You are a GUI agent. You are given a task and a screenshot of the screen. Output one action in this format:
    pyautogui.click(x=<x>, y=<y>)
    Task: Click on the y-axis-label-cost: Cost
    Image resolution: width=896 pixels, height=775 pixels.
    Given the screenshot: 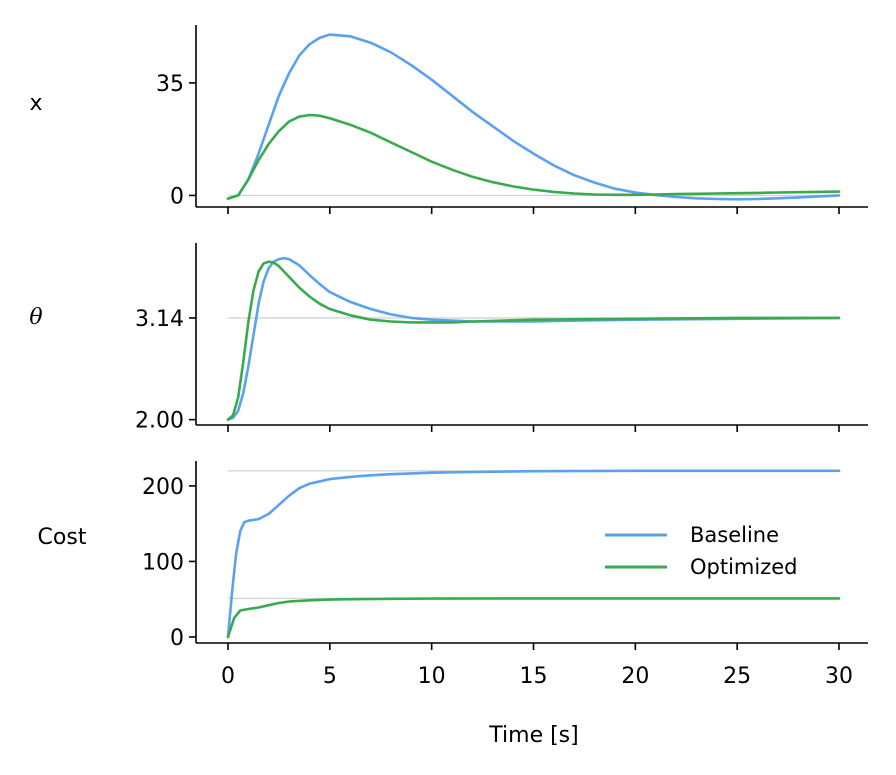 What is the action you would take?
    pyautogui.click(x=62, y=537)
    